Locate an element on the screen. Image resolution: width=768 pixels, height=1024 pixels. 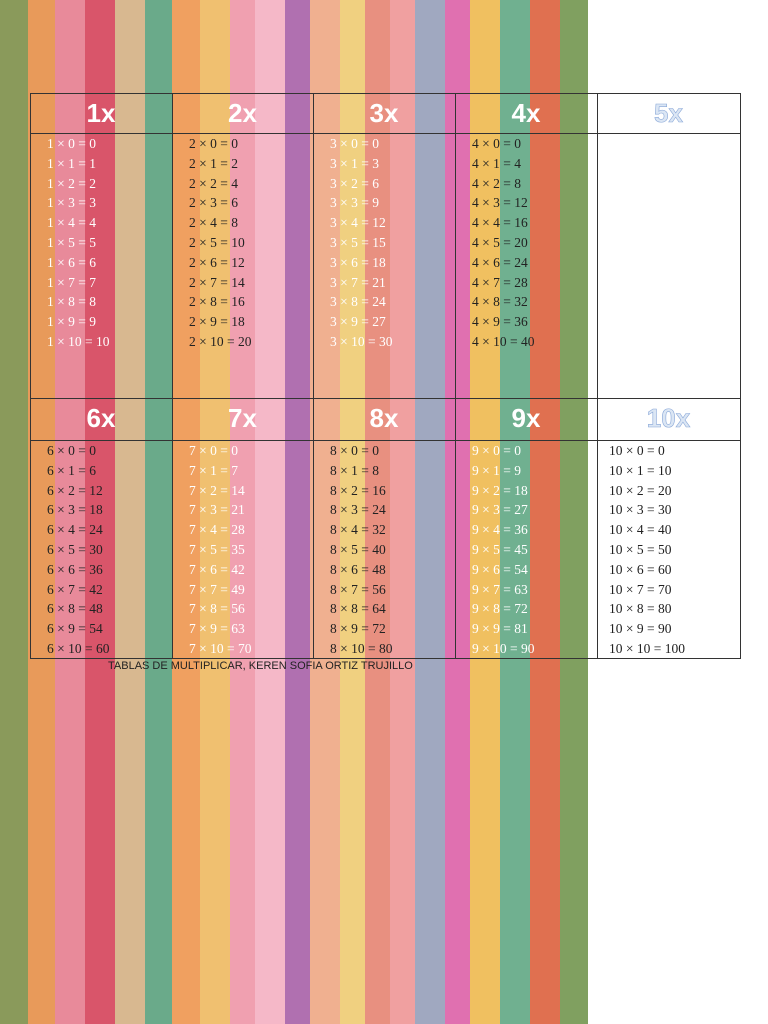
table-title: 1x is located at coordinates (101, 113).